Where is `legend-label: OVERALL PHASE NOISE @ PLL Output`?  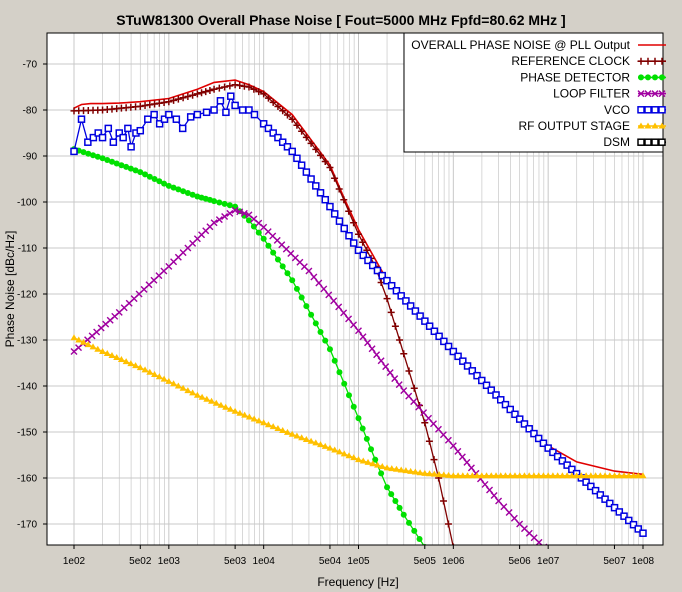
legend-label: OVERALL PHASE NOISE @ PLL Output is located at coordinates (520, 45).